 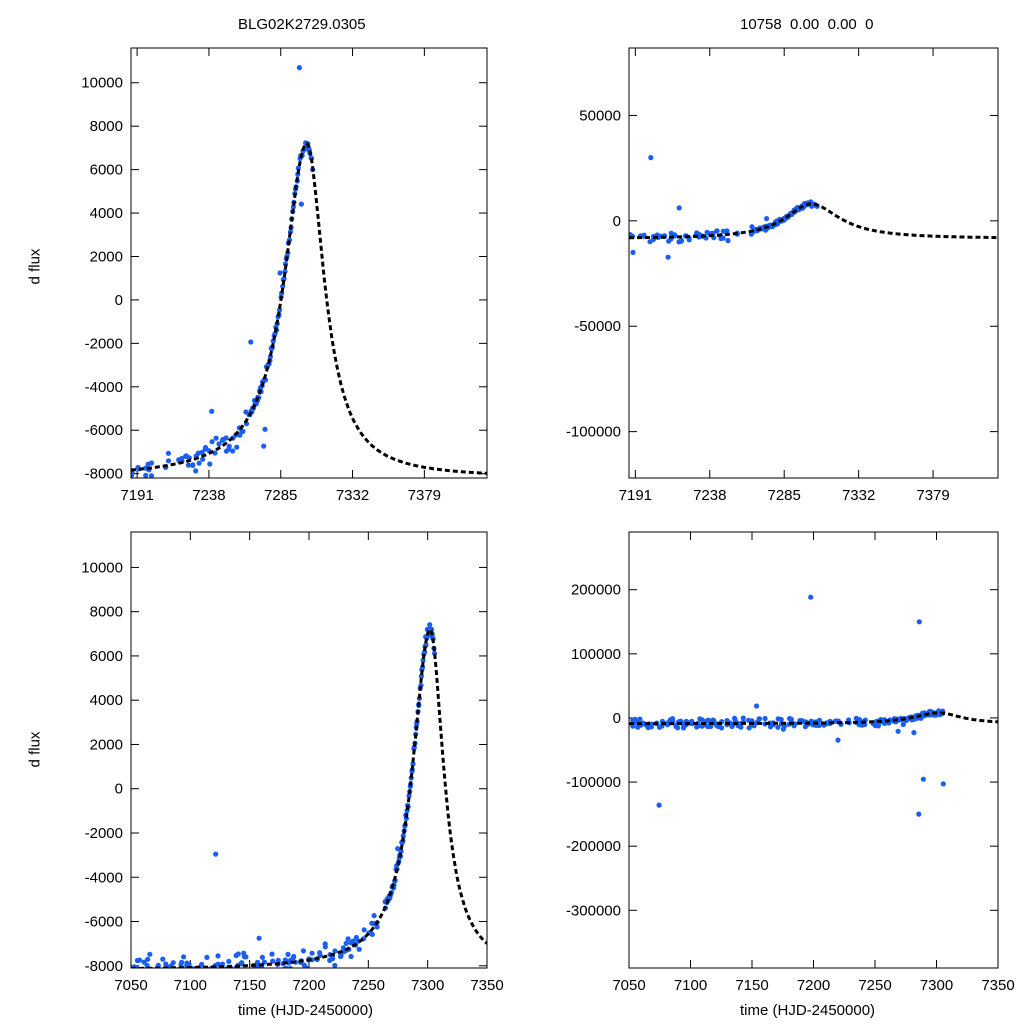 I want to click on y-tick-label: 0, so click(x=617, y=718).